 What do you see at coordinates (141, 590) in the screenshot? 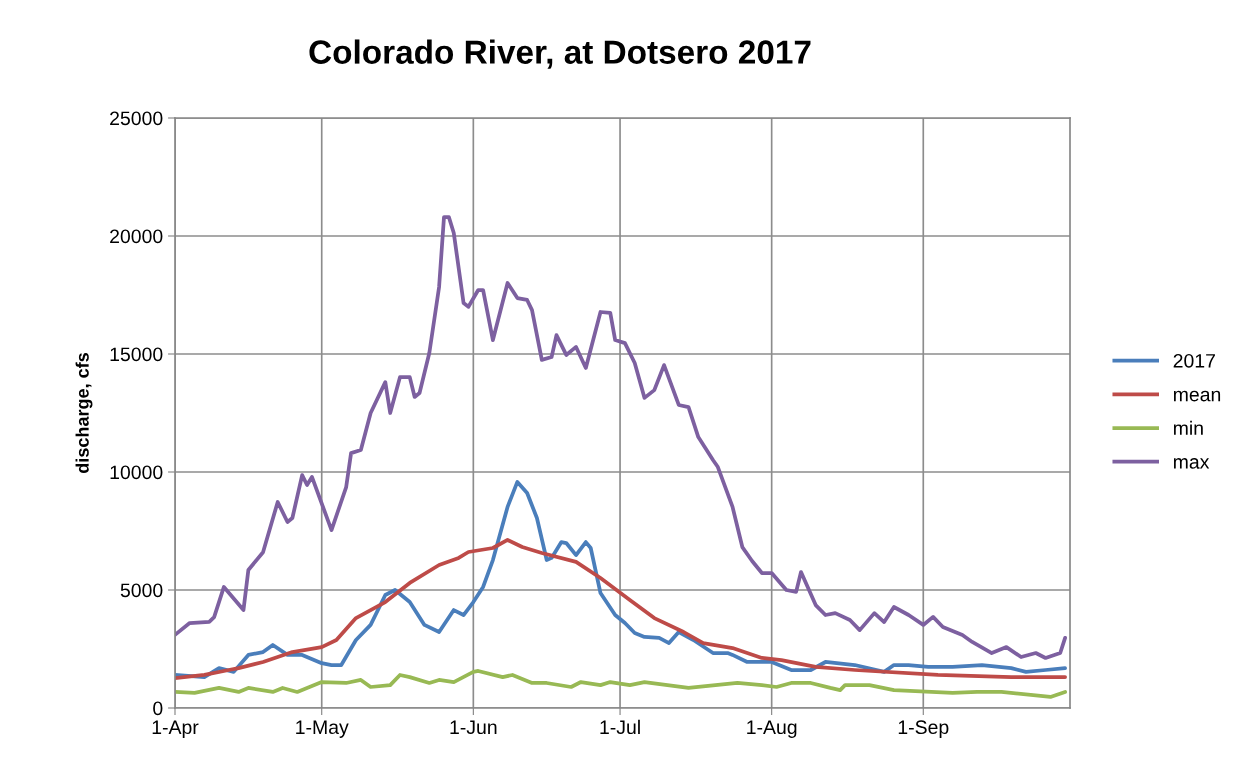
I see `y-tick-label: 5000` at bounding box center [141, 590].